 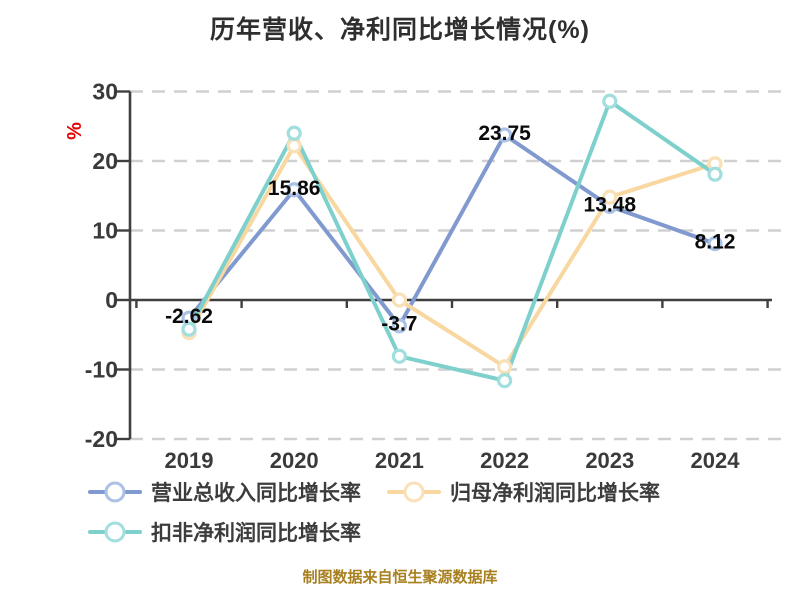 I want to click on data-point-label: 15.86, so click(x=294, y=188).